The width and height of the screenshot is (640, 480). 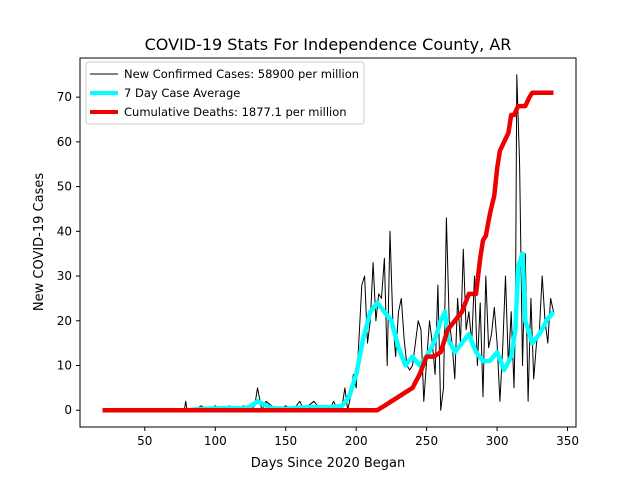 What do you see at coordinates (144, 441) in the screenshot?
I see `x-tick-label: 50` at bounding box center [144, 441].